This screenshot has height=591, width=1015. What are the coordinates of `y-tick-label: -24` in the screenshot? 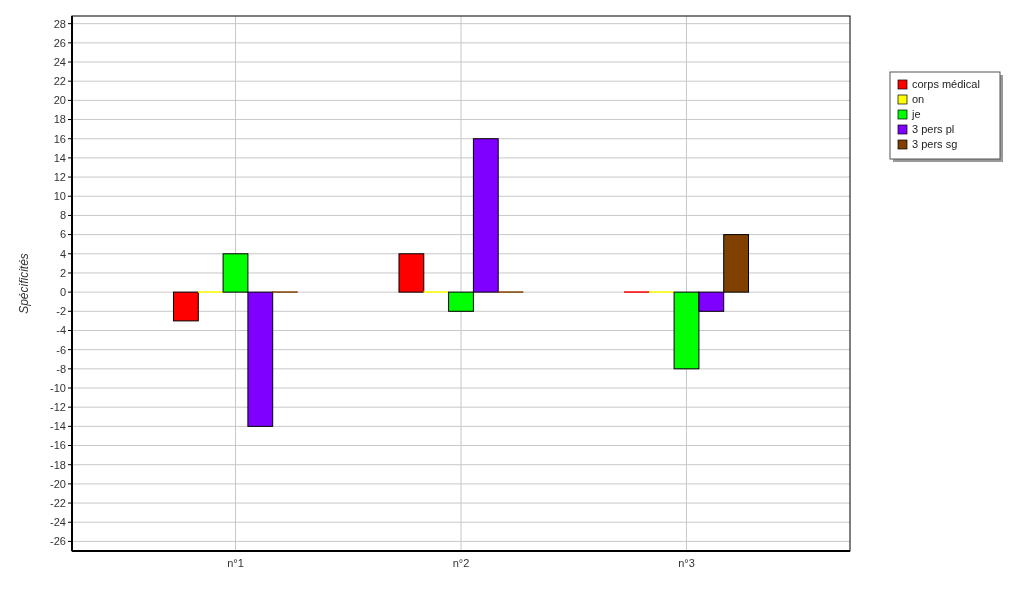 It's located at (58, 522).